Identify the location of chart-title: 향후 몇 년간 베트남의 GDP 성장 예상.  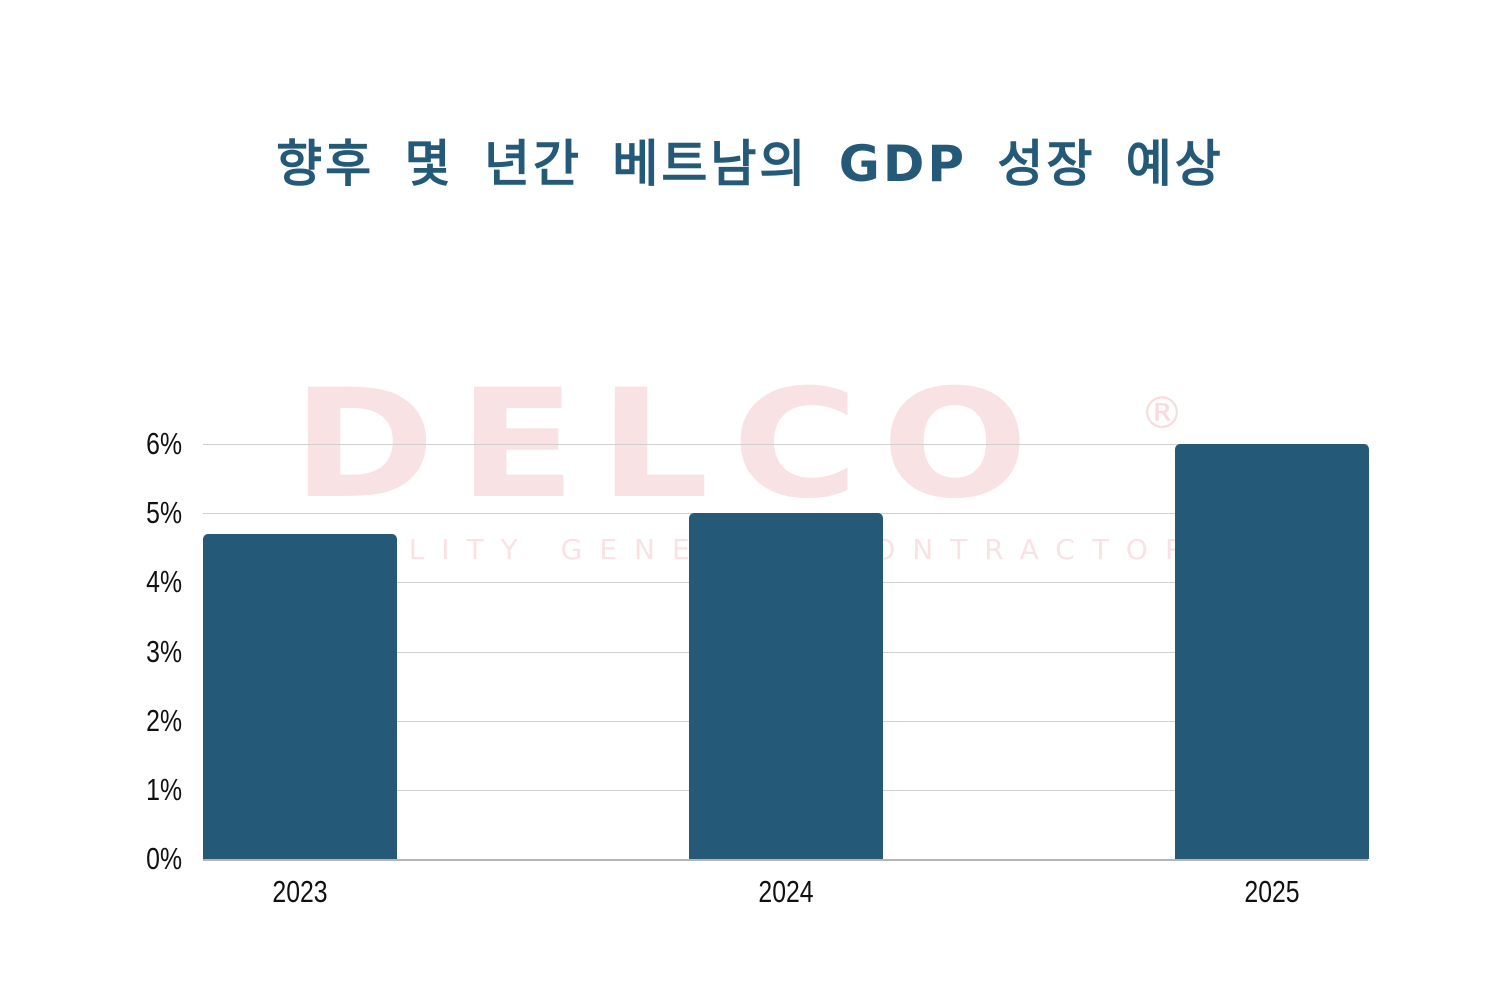
(750, 164).